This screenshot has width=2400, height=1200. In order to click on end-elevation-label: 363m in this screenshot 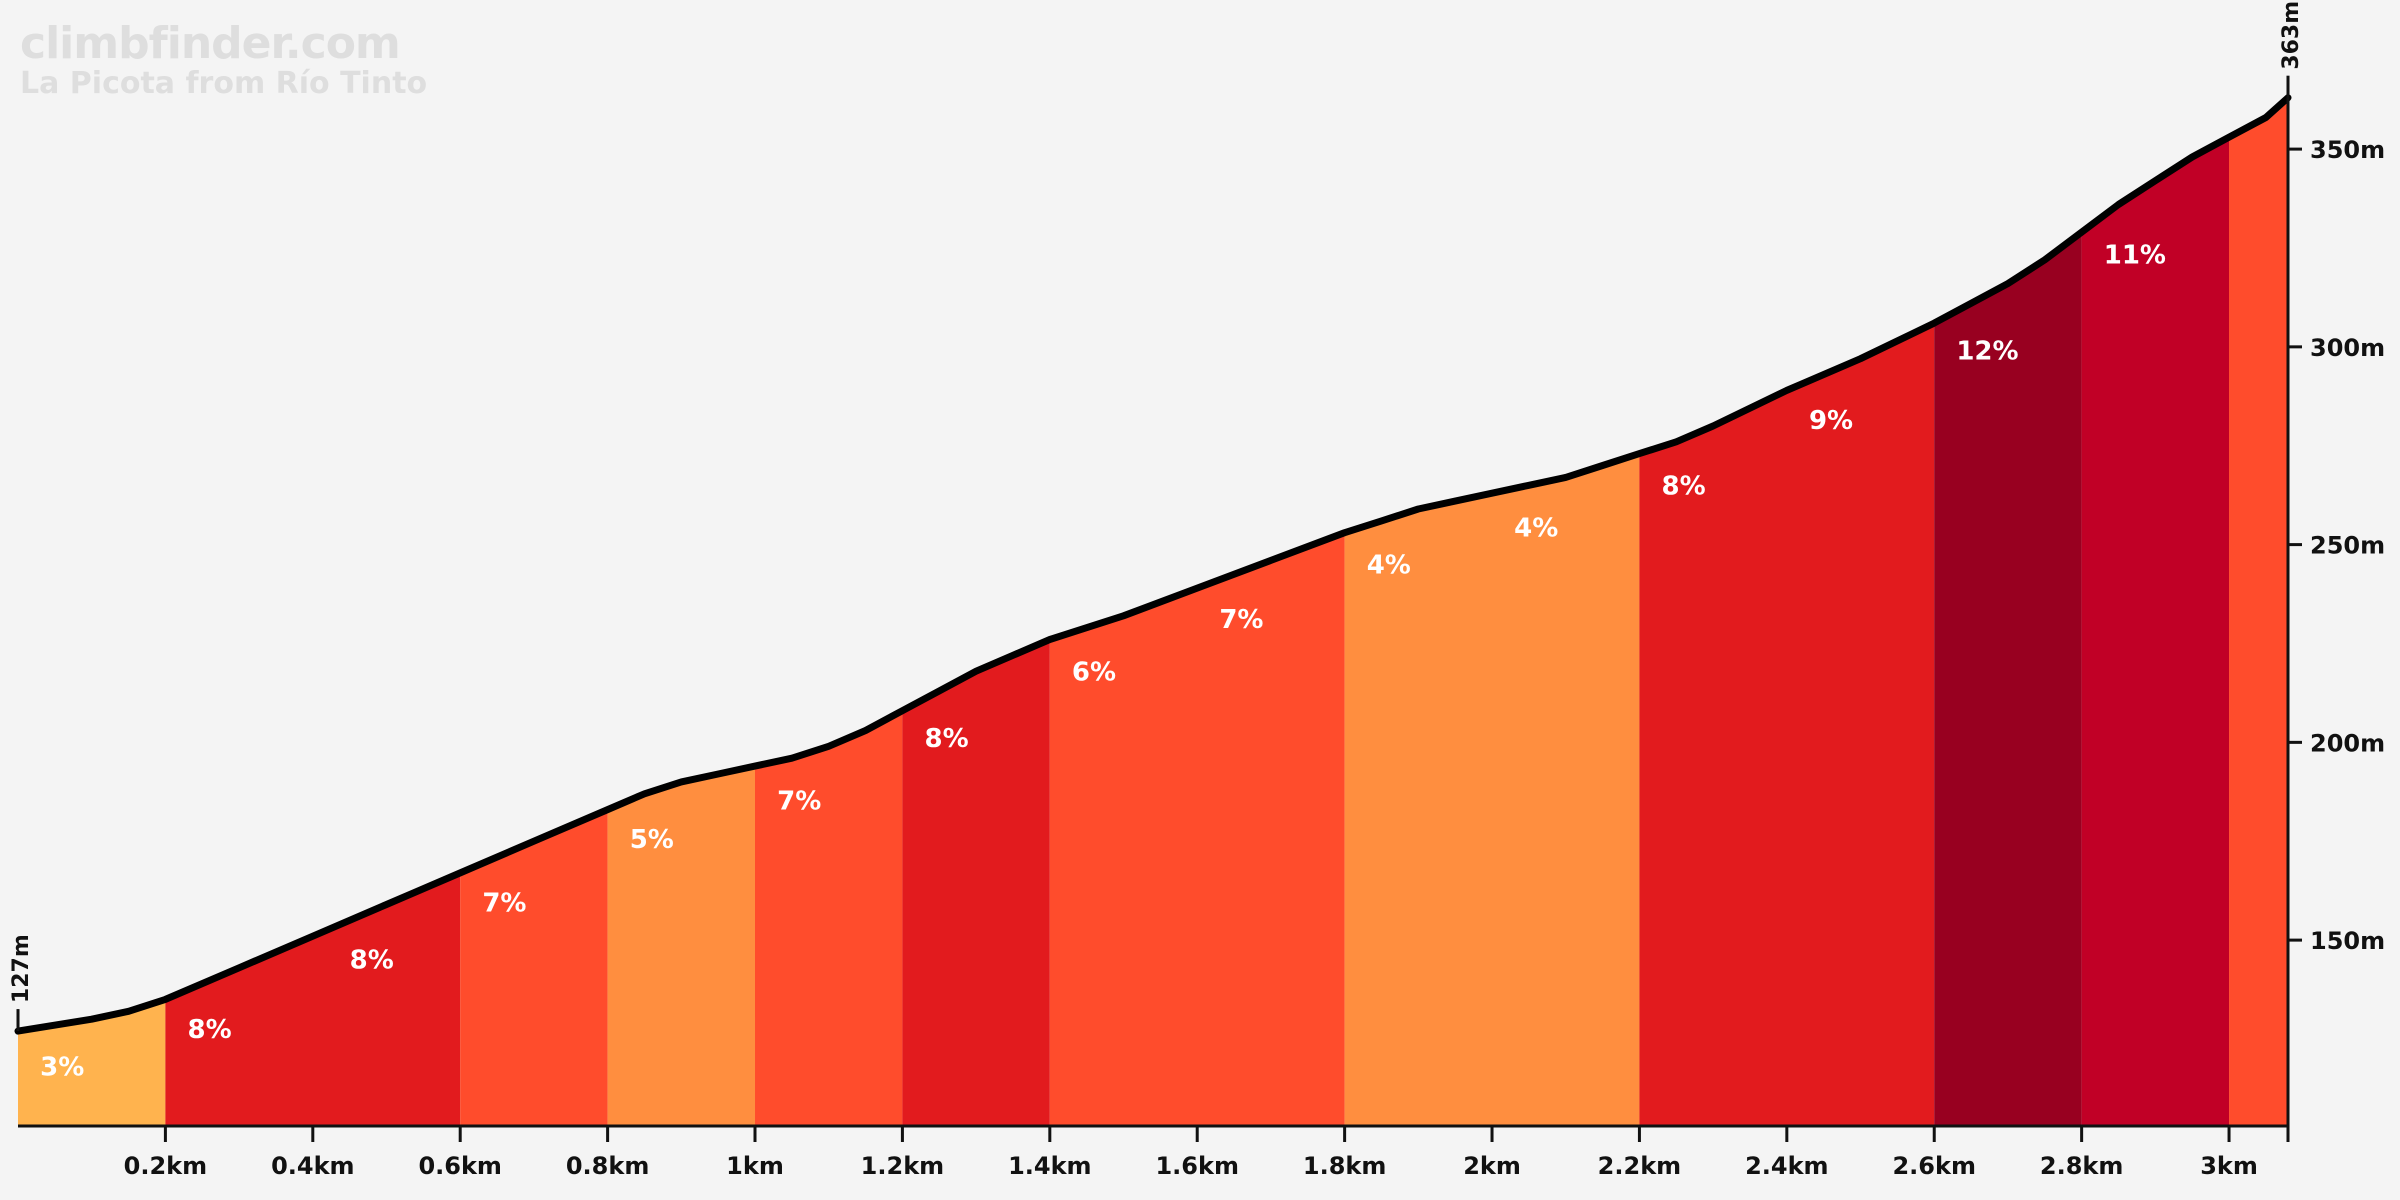, I will do `click(2291, 35)`.